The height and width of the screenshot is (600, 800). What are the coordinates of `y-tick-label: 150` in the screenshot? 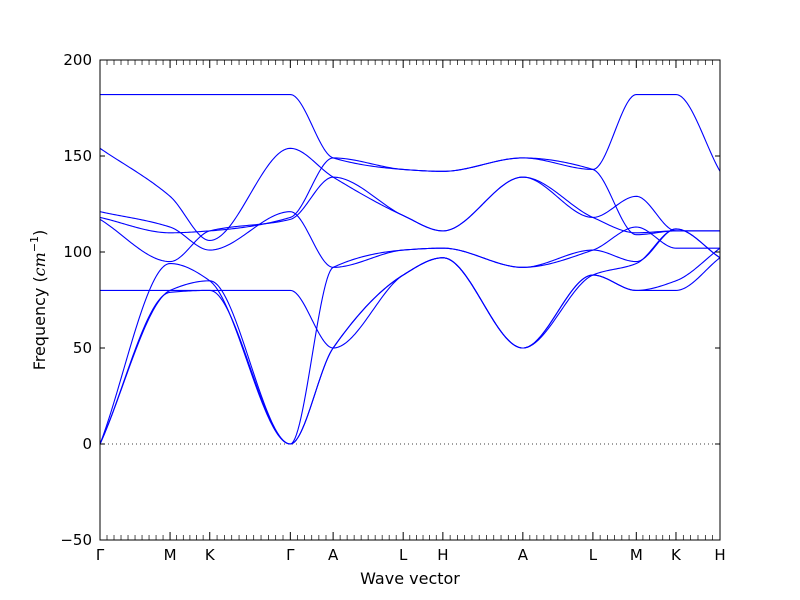 It's located at (77, 156).